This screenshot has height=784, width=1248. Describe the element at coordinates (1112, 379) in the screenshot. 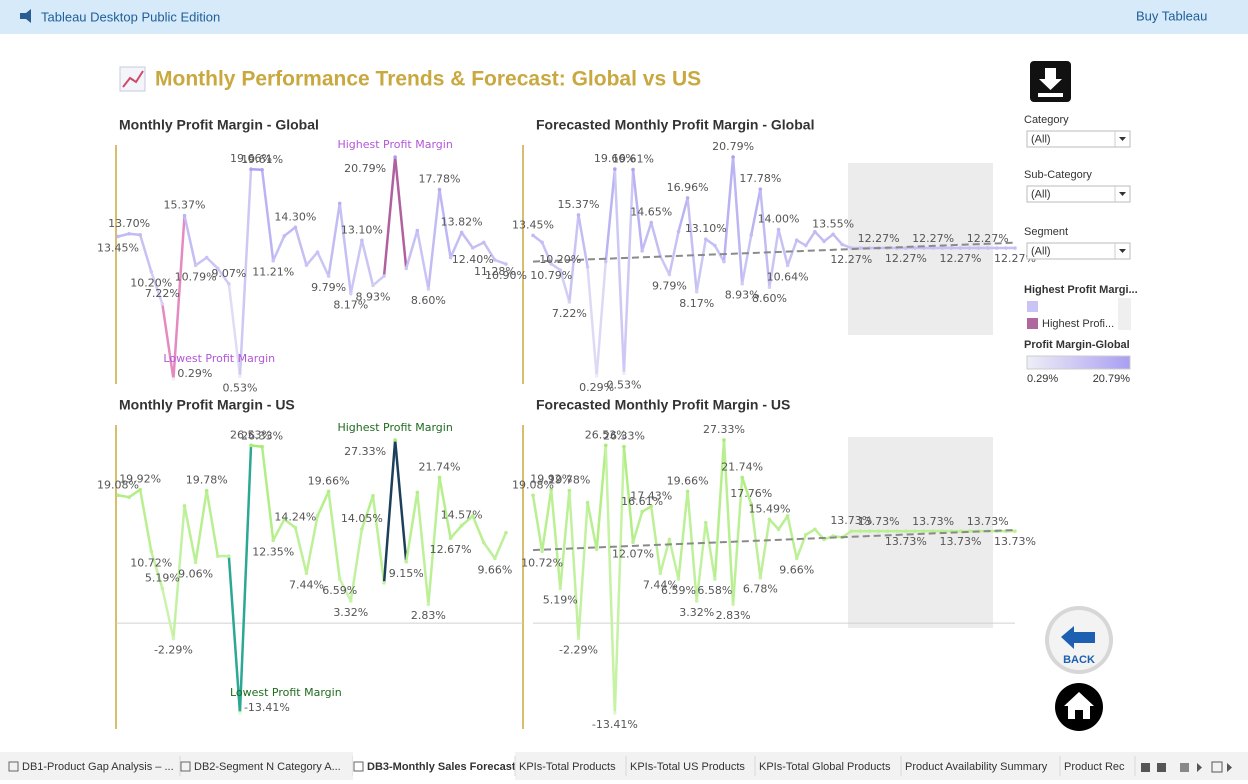

I see `legend-max: 20.79%` at that location.